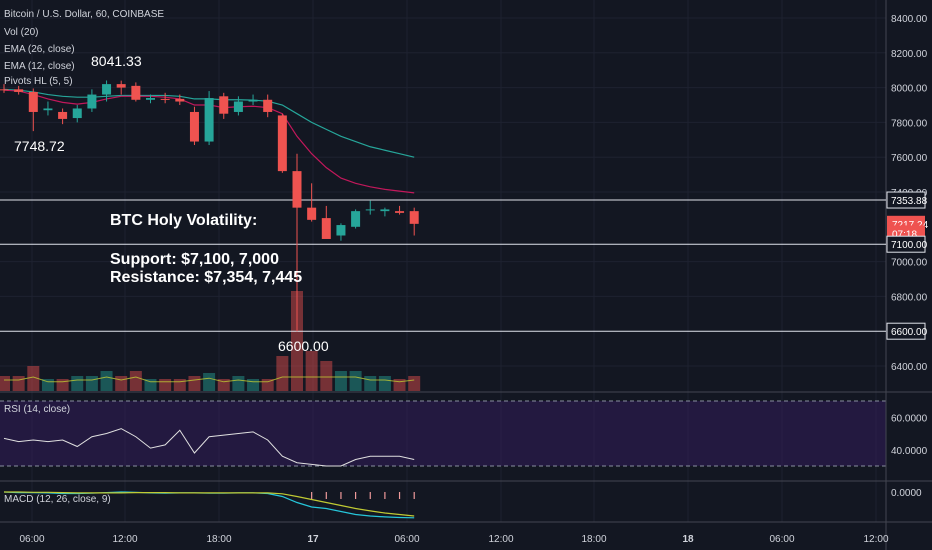 This screenshot has height=550, width=932. Describe the element at coordinates (909, 54) in the screenshot. I see `price-tick-label: 8200.00` at that location.